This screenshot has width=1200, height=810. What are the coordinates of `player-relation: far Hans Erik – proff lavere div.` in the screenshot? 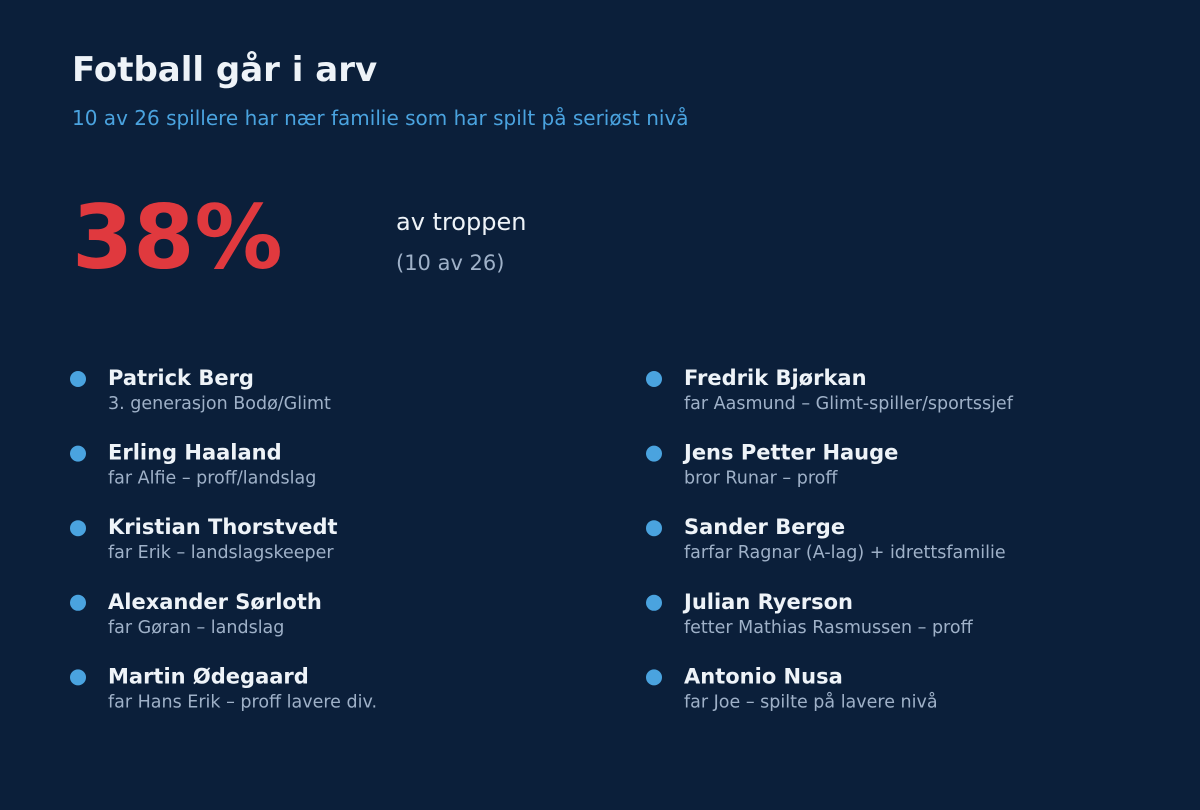 It's located at (242, 702).